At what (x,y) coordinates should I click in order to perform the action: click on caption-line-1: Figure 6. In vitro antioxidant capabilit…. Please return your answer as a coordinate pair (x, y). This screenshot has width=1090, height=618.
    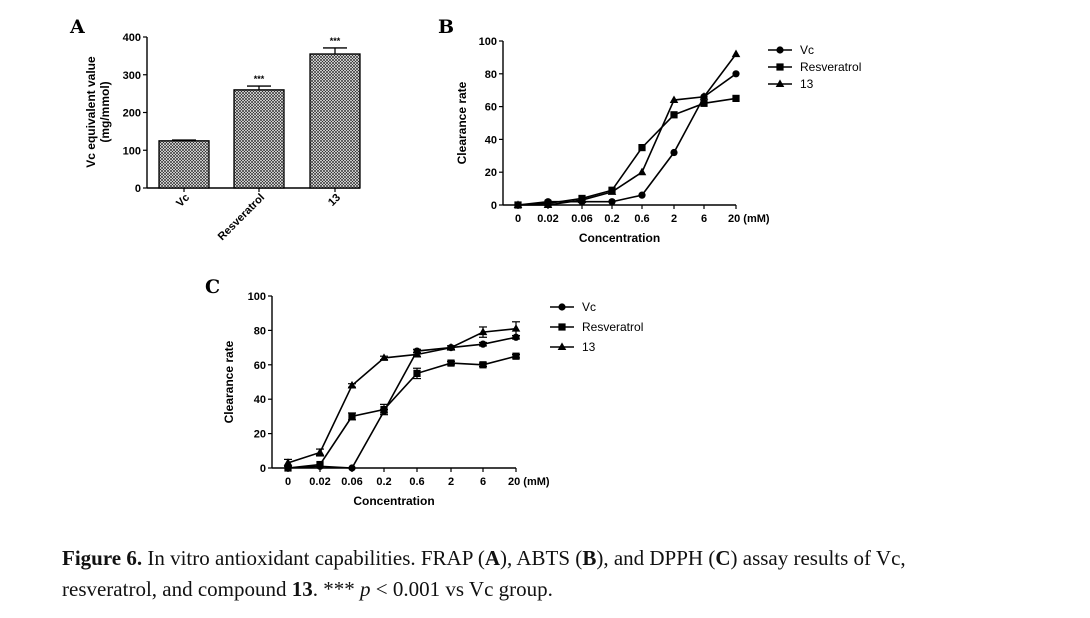
    Looking at the image, I should click on (484, 558).